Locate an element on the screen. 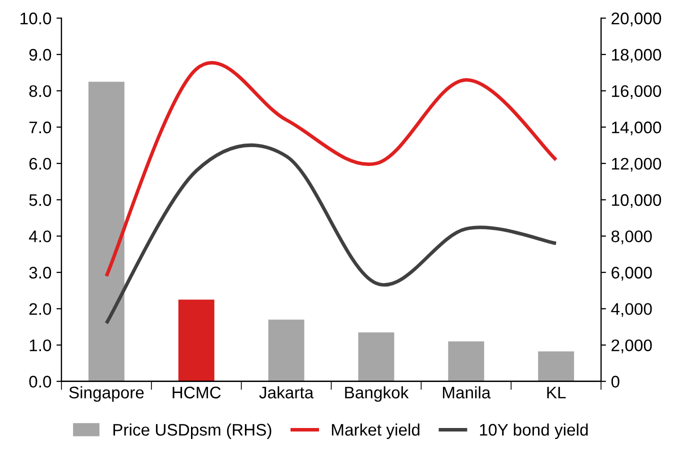 Image resolution: width=683 pixels, height=454 pixels. legend-label: Market yield is located at coordinates (376, 431).